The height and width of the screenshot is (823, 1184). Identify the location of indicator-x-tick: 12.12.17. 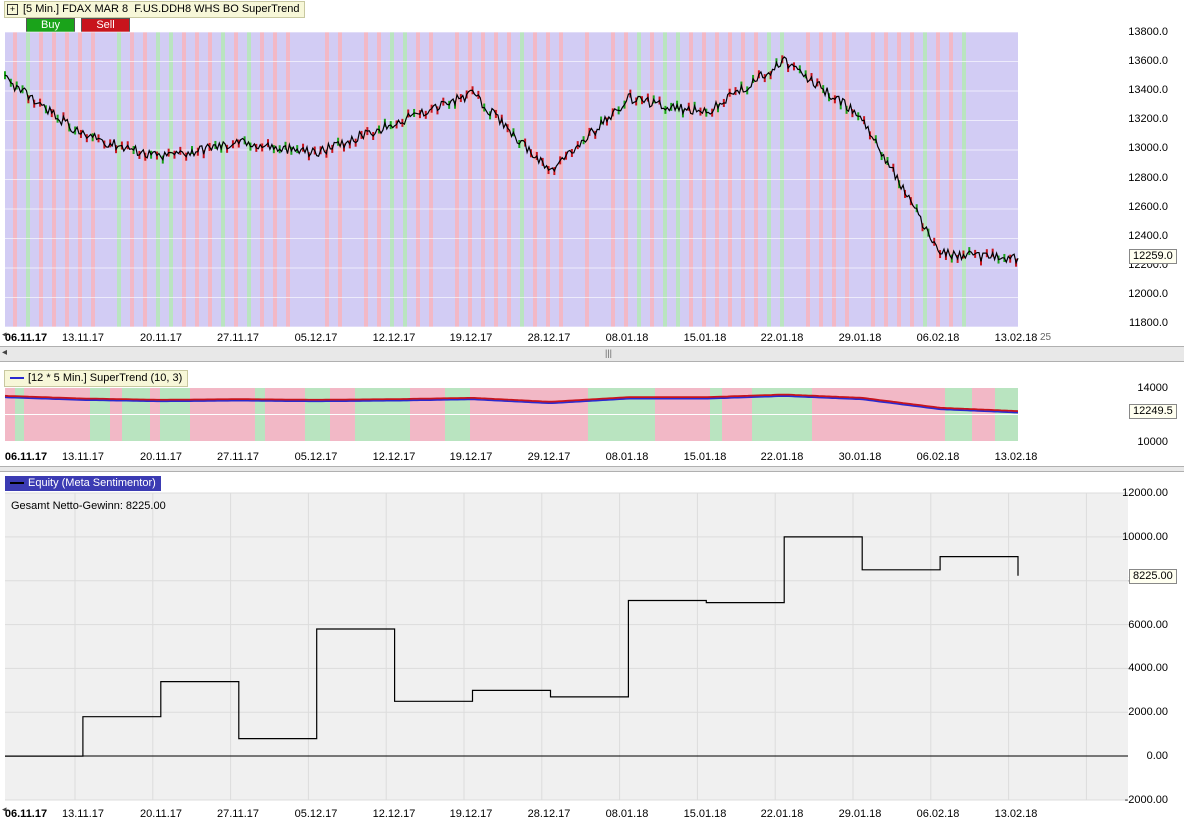
(394, 457).